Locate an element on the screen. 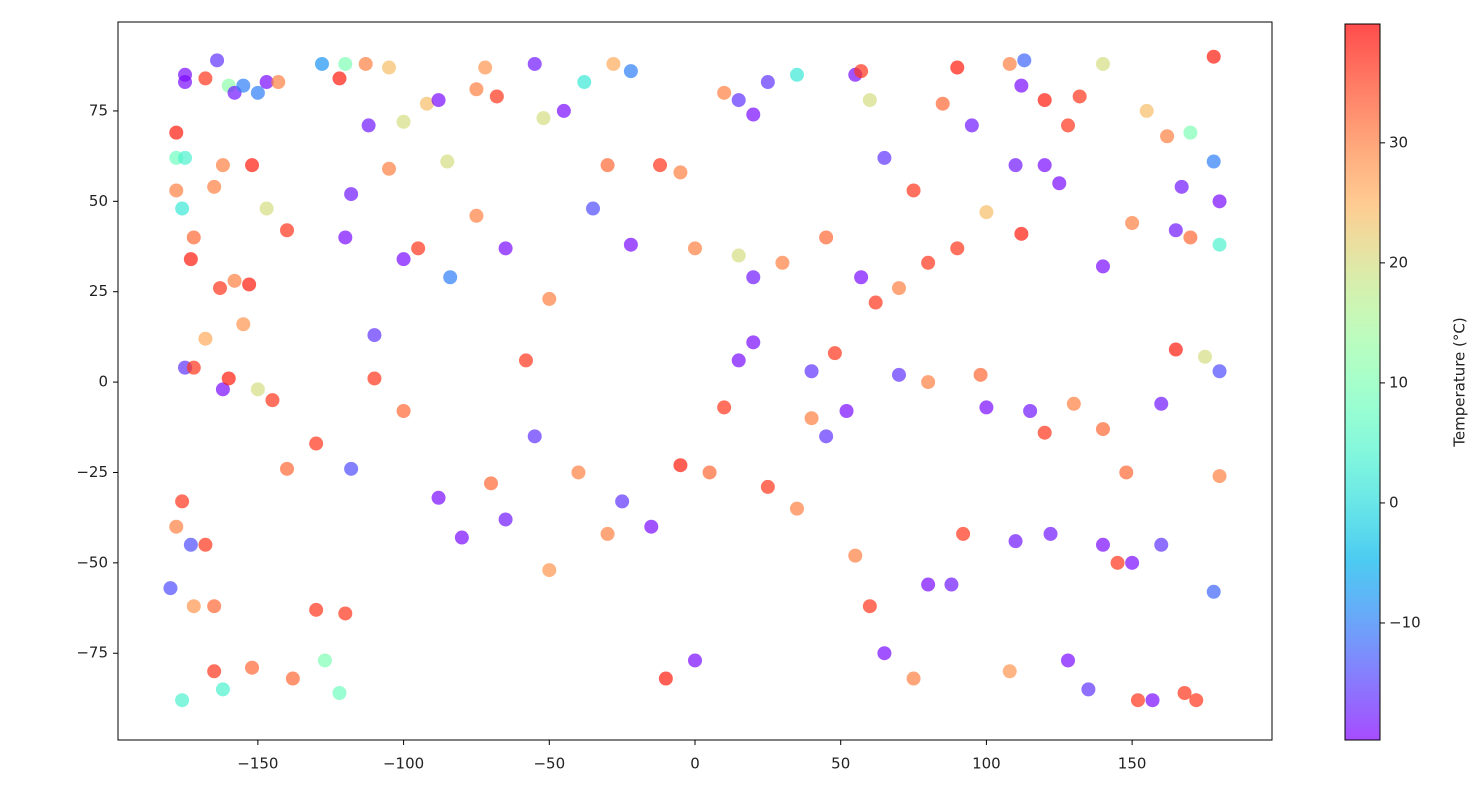 This screenshot has height=795, width=1480. x-tick-label: −50 is located at coordinates (549, 764).